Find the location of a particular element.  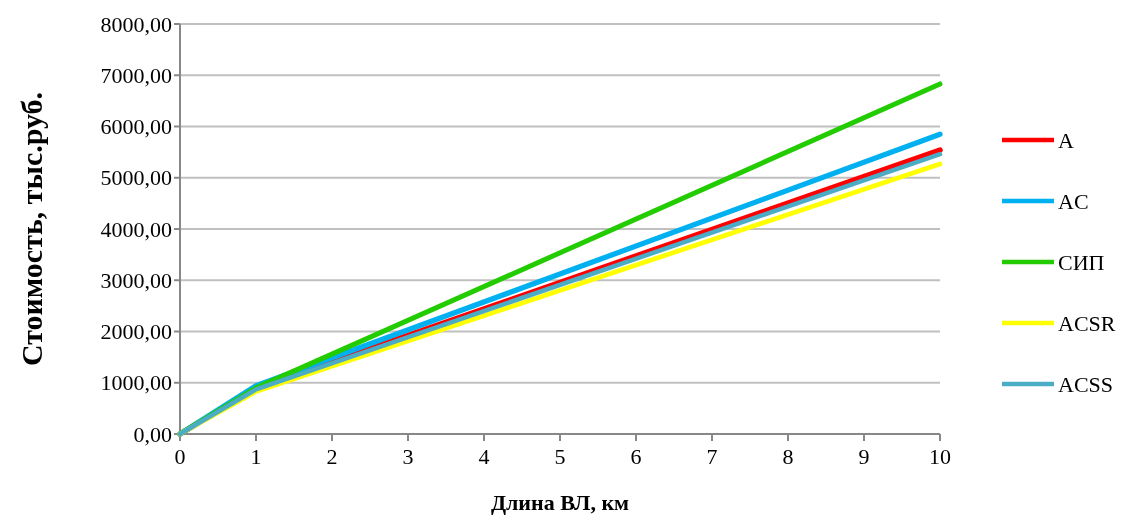

y-tick-label: 1000,00 is located at coordinates (136, 383).